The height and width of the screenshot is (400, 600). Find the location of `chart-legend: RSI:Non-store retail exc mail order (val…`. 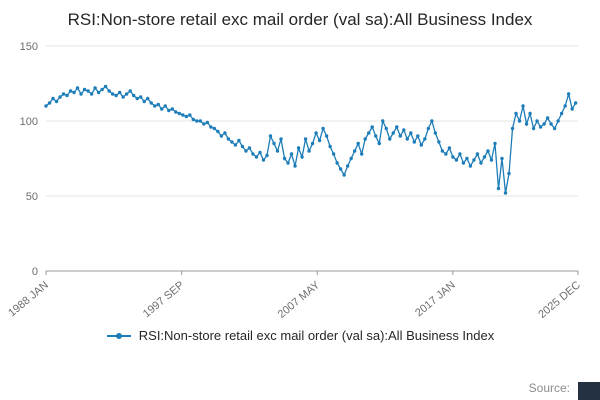

chart-legend: RSI:Non-store retail exc mail order (val… is located at coordinates (300, 335).